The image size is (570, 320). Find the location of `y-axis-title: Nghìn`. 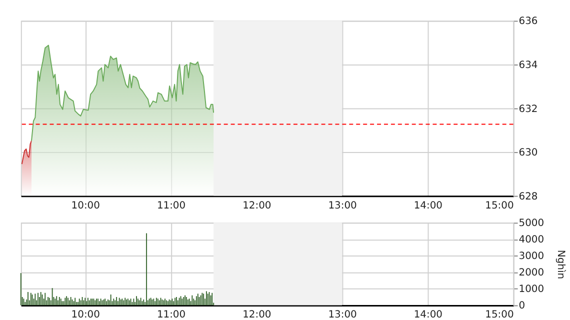

y-axis-title: Nghìn is located at coordinates (560, 265).